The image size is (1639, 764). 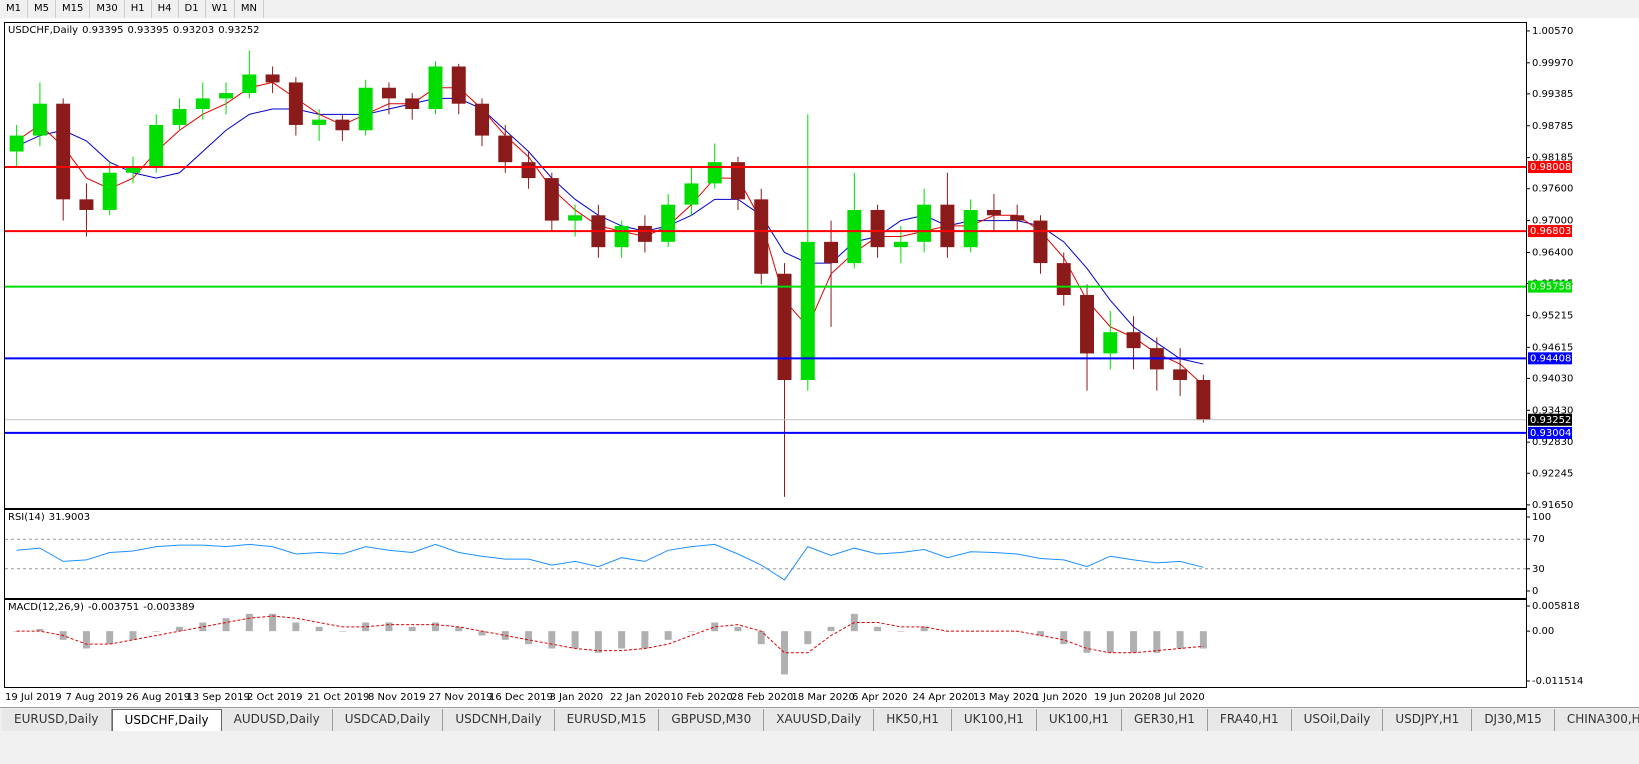 What do you see at coordinates (1550, 358) in the screenshot?
I see `level-label: 0.94408` at bounding box center [1550, 358].